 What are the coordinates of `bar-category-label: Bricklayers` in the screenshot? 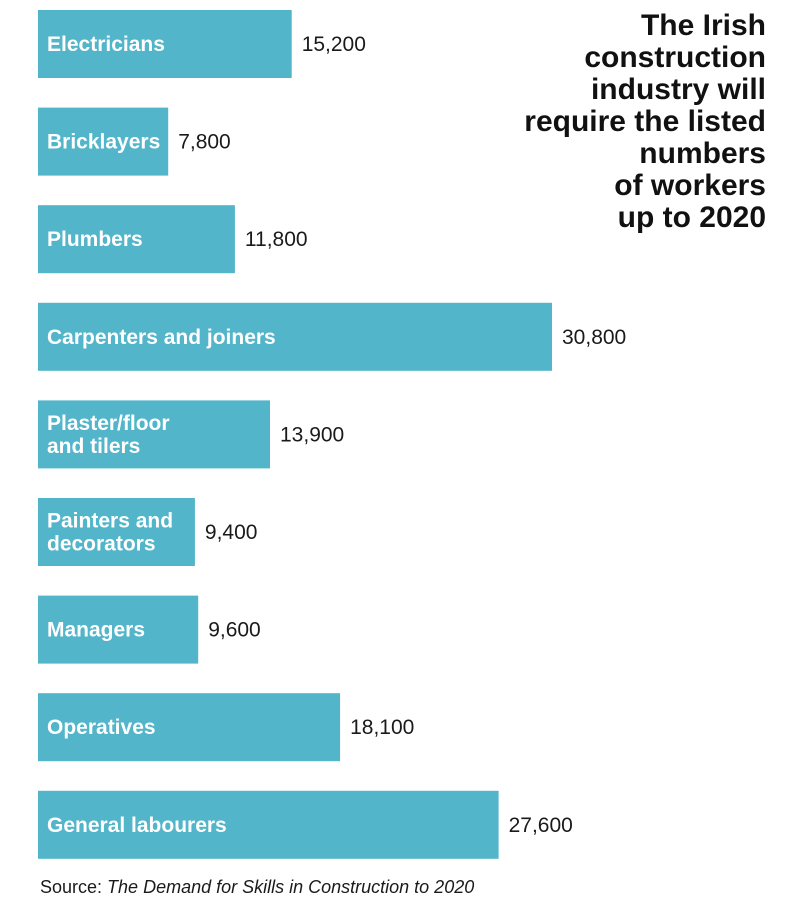 It's located at (103, 142).